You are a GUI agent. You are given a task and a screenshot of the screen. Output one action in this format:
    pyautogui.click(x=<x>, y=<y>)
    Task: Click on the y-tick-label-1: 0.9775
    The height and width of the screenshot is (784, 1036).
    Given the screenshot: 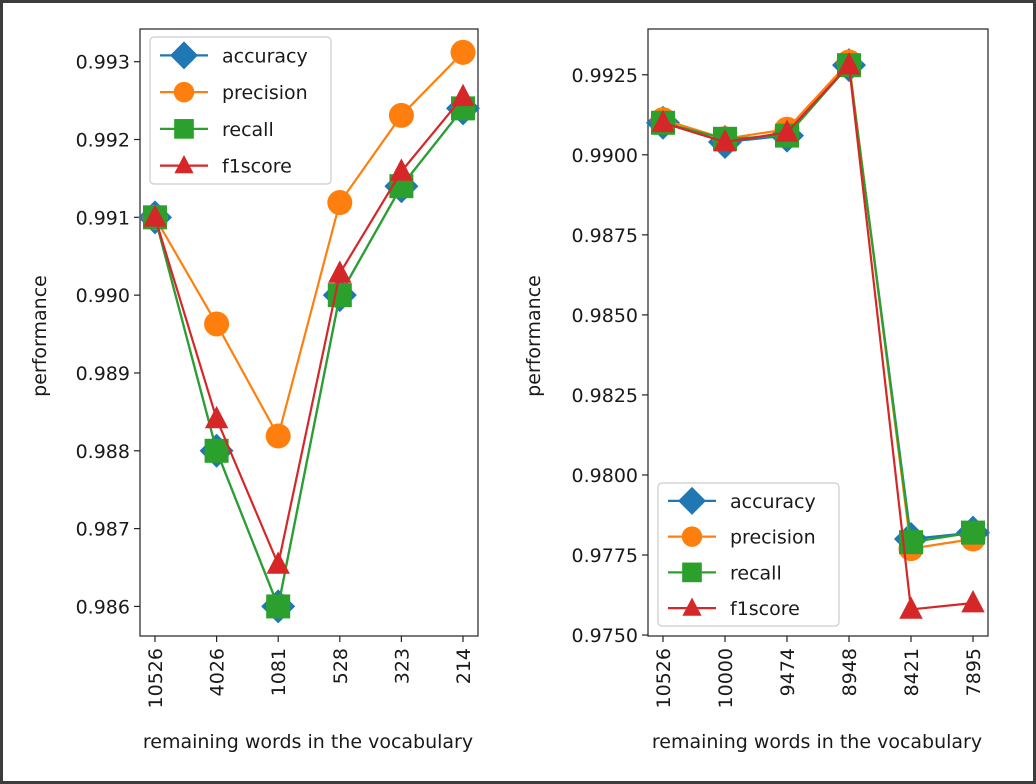 What is the action you would take?
    pyautogui.click(x=605, y=556)
    